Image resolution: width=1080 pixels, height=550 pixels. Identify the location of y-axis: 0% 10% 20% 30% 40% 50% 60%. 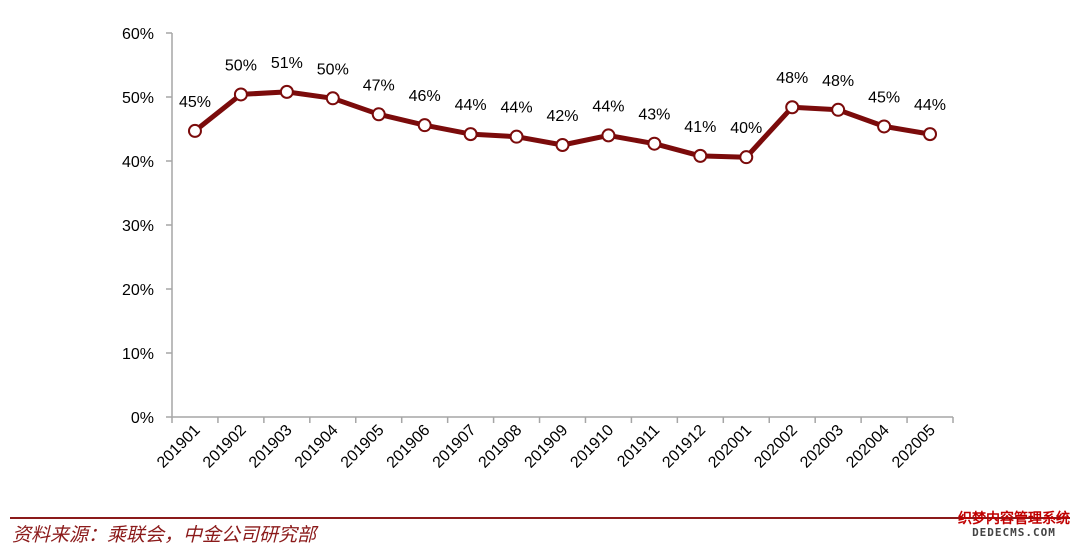
(147, 226).